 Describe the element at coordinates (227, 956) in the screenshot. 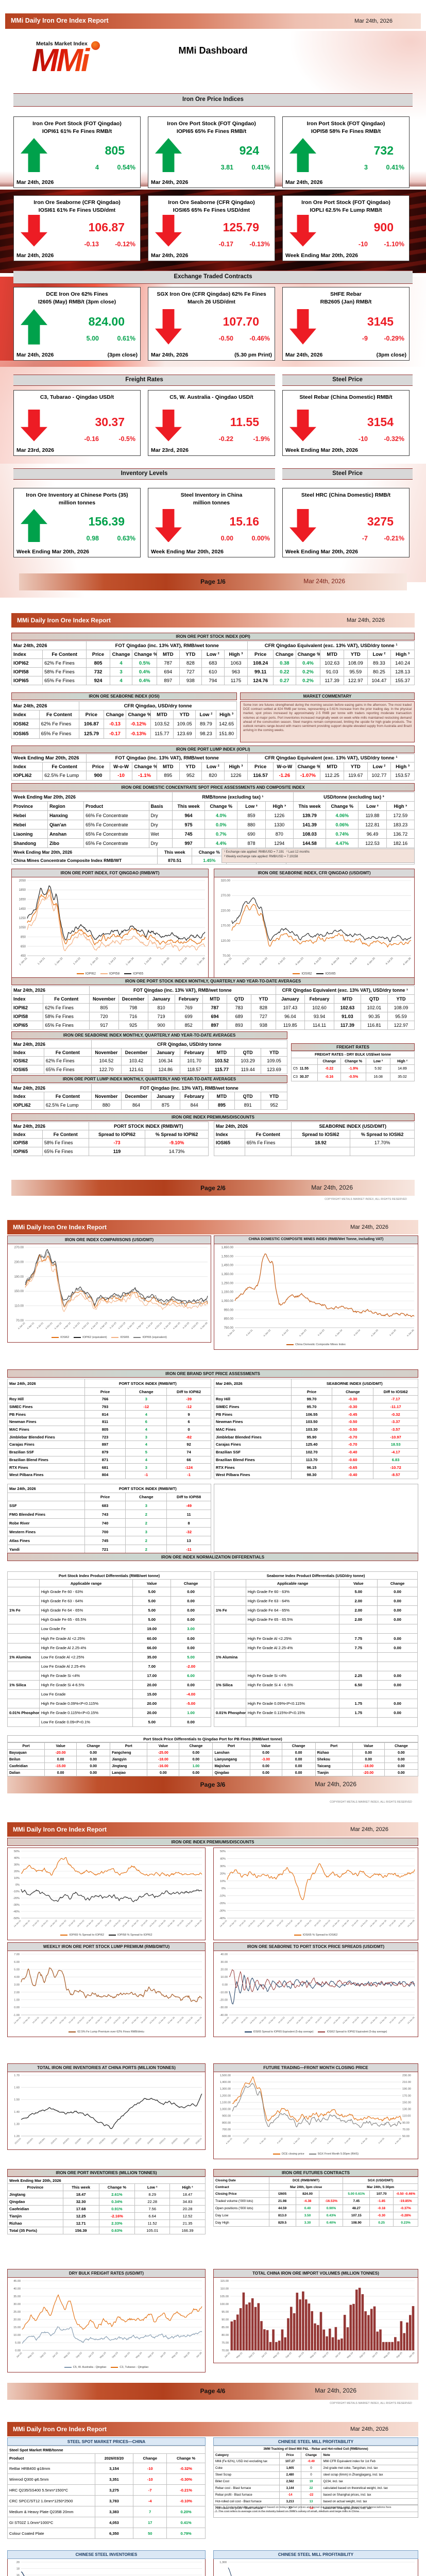

I see `svg-text: 70.00` at that location.